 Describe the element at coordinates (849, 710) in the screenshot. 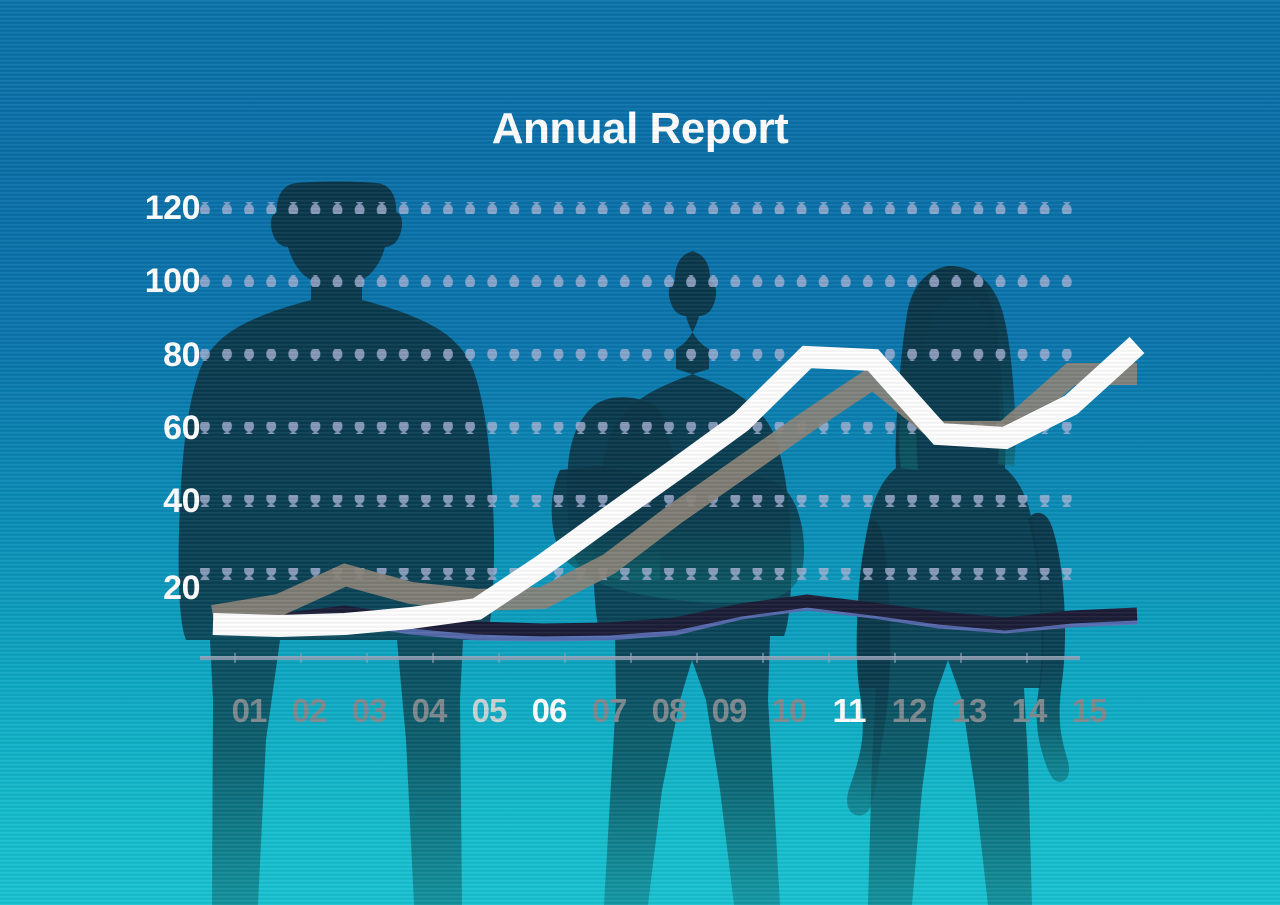

I see `x-axis-tick-11: 11` at that location.